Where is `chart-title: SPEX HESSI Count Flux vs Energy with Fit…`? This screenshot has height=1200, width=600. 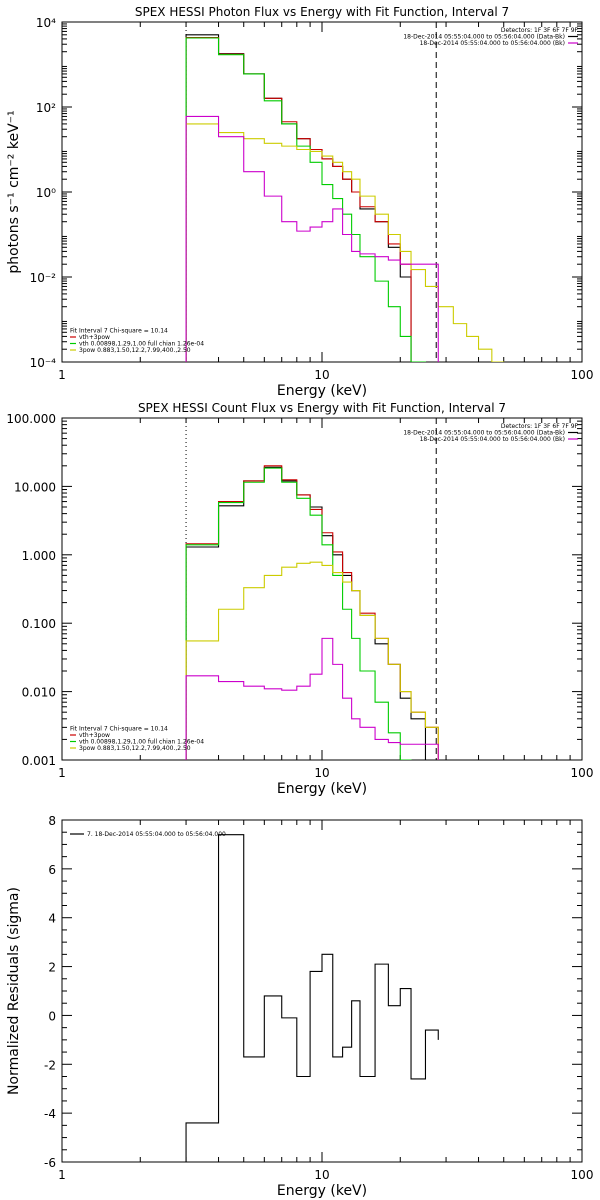 chart-title: SPEX HESSI Count Flux vs Energy with Fit… is located at coordinates (322, 408).